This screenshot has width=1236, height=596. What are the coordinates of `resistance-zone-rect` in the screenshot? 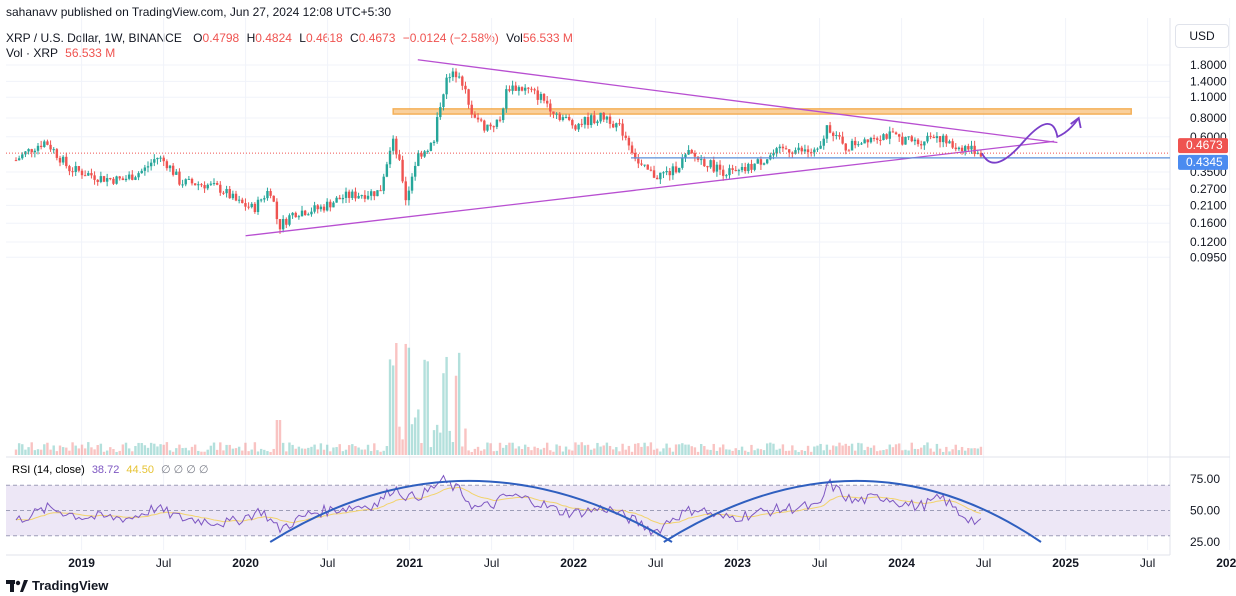 It's located at (762, 111).